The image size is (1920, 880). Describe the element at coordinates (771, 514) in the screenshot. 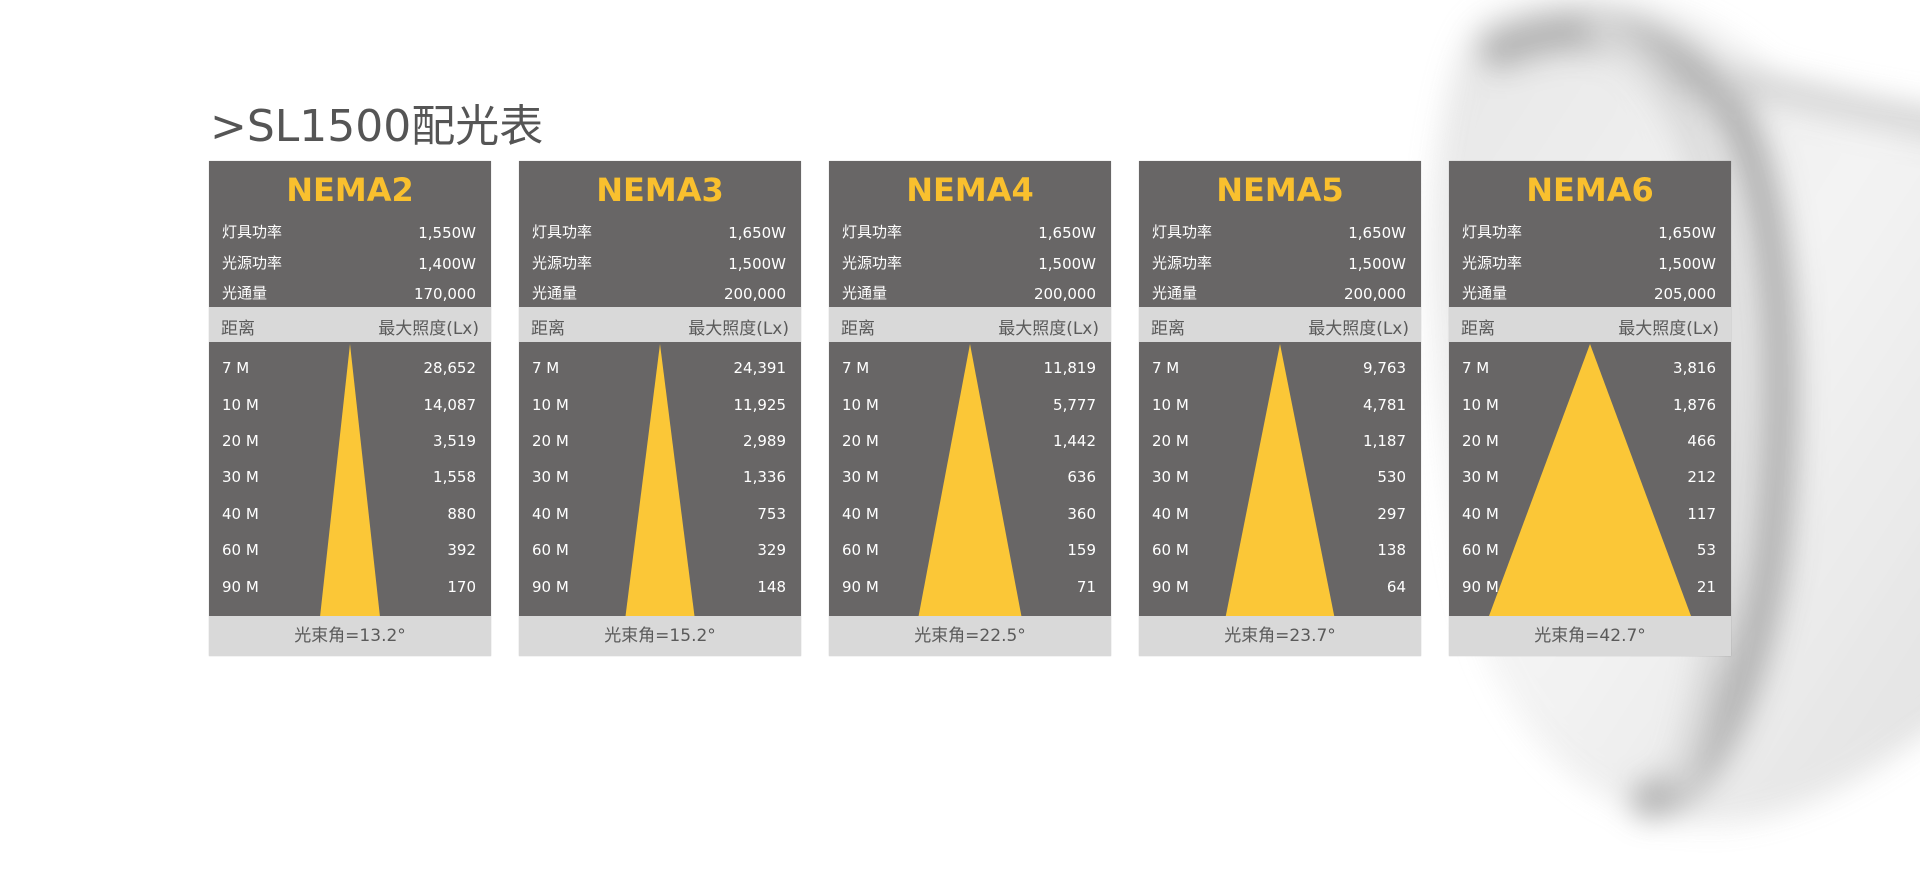

I see `lux-cell: 753` at that location.